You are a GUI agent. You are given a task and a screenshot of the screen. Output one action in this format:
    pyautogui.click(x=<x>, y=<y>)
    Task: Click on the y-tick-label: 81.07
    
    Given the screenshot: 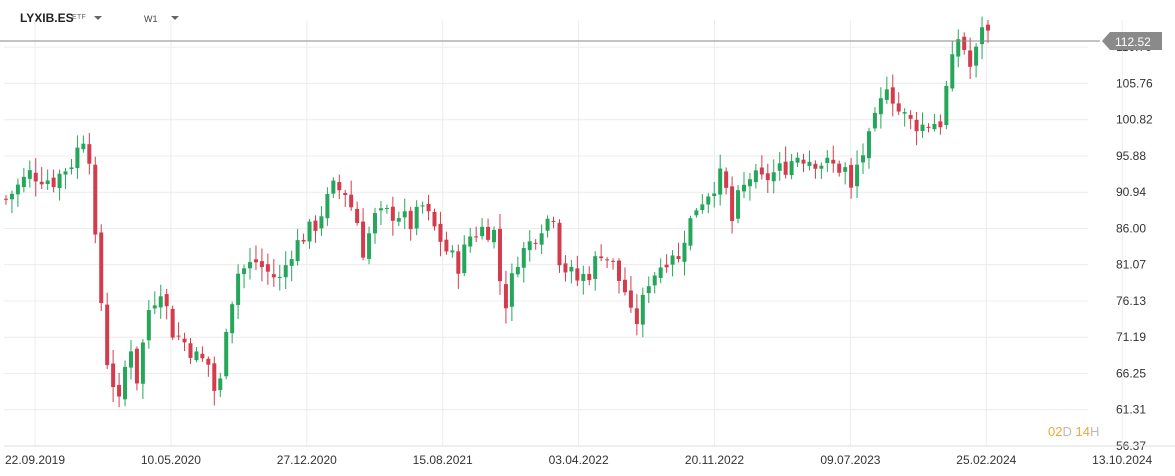 What is the action you would take?
    pyautogui.click(x=1131, y=265)
    